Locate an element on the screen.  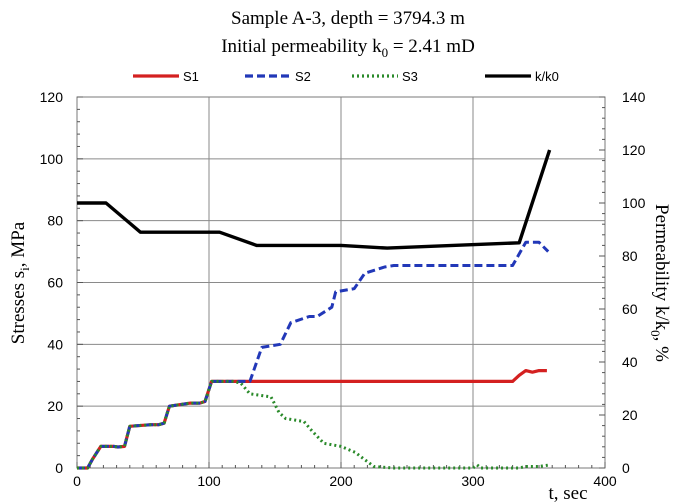
y-right-tick-label: 0 is located at coordinates (626, 468).